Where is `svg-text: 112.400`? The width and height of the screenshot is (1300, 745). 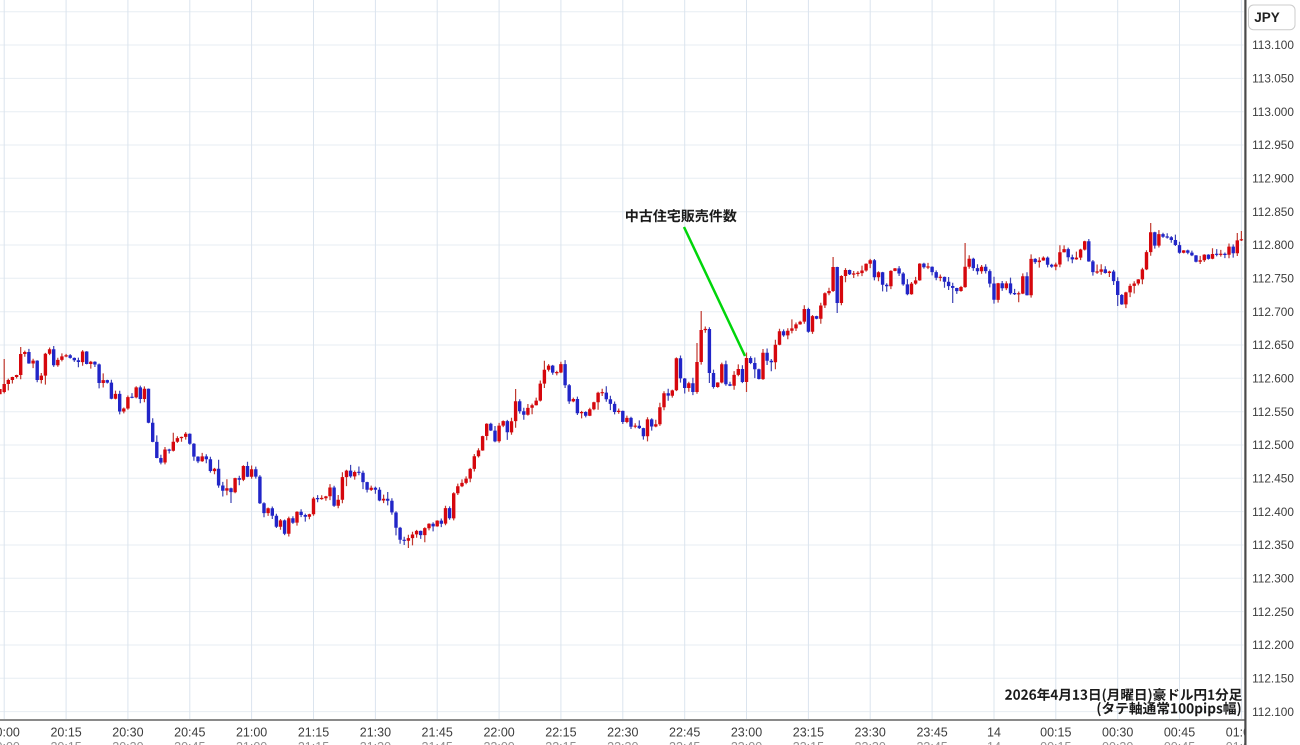 svg-text: 112.400 is located at coordinates (1273, 512).